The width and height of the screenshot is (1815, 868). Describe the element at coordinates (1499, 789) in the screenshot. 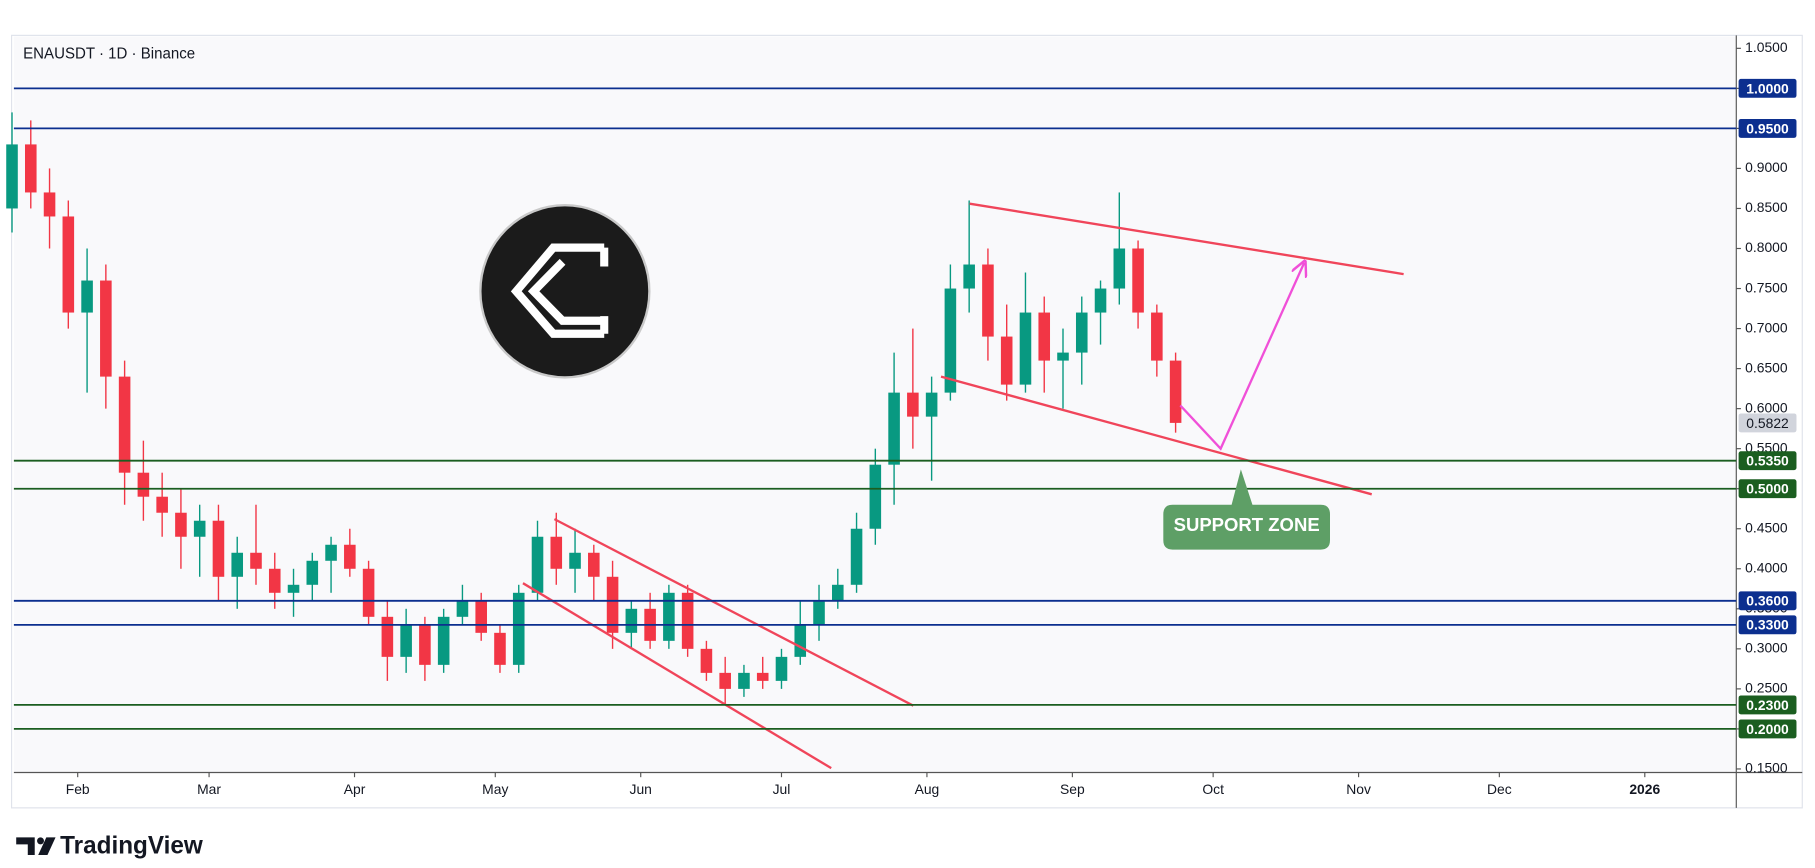

I see `x-tick-label: Dec` at that location.